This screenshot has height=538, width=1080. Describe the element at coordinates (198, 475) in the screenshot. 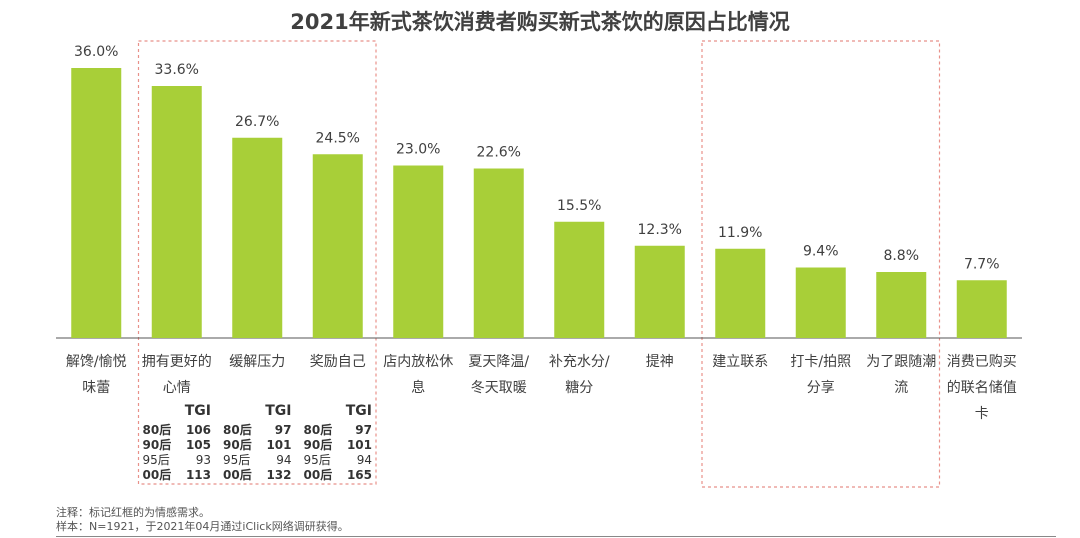

I see `tgi-value: 113` at that location.